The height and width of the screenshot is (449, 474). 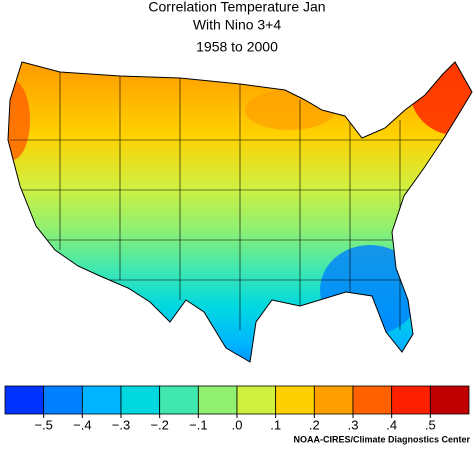 What do you see at coordinates (381, 439) in the screenshot?
I see `credit: NOAA-CIRES/Climate Diagnostics Center` at bounding box center [381, 439].